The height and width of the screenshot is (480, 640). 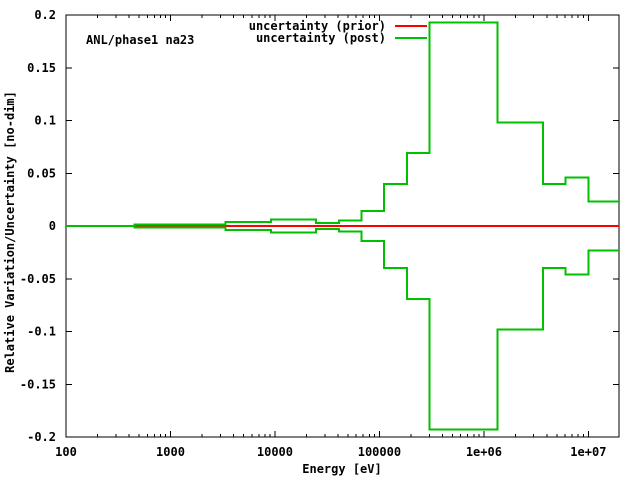 What do you see at coordinates (411, 38) in the screenshot?
I see `legend-line-sample-post` at bounding box center [411, 38].